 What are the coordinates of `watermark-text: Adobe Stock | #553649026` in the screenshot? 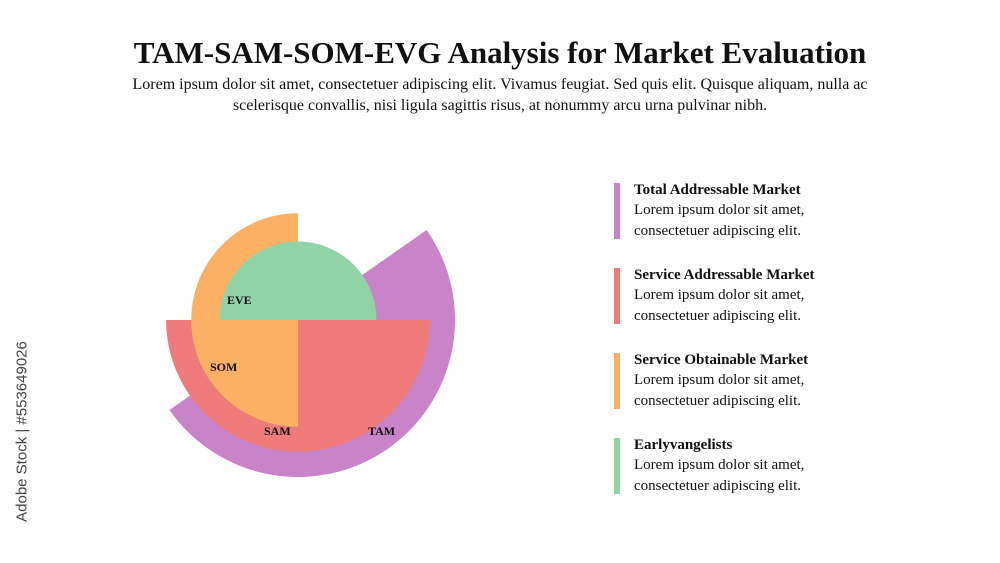 It's located at (22, 431).